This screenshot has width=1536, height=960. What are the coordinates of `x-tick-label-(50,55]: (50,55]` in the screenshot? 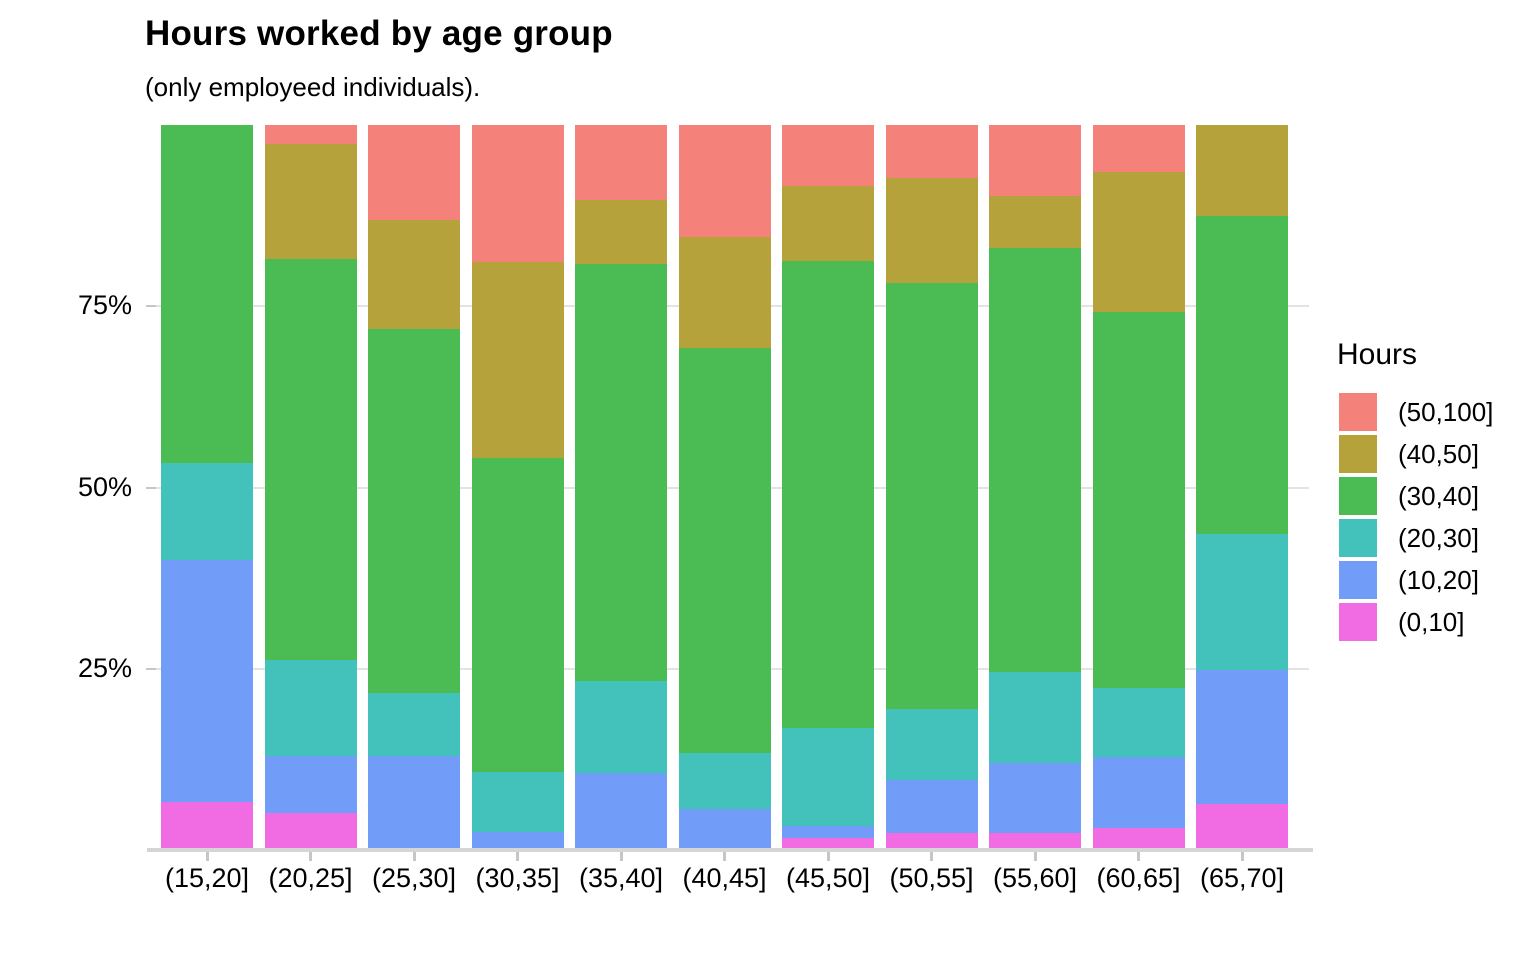 It's located at (931, 878).